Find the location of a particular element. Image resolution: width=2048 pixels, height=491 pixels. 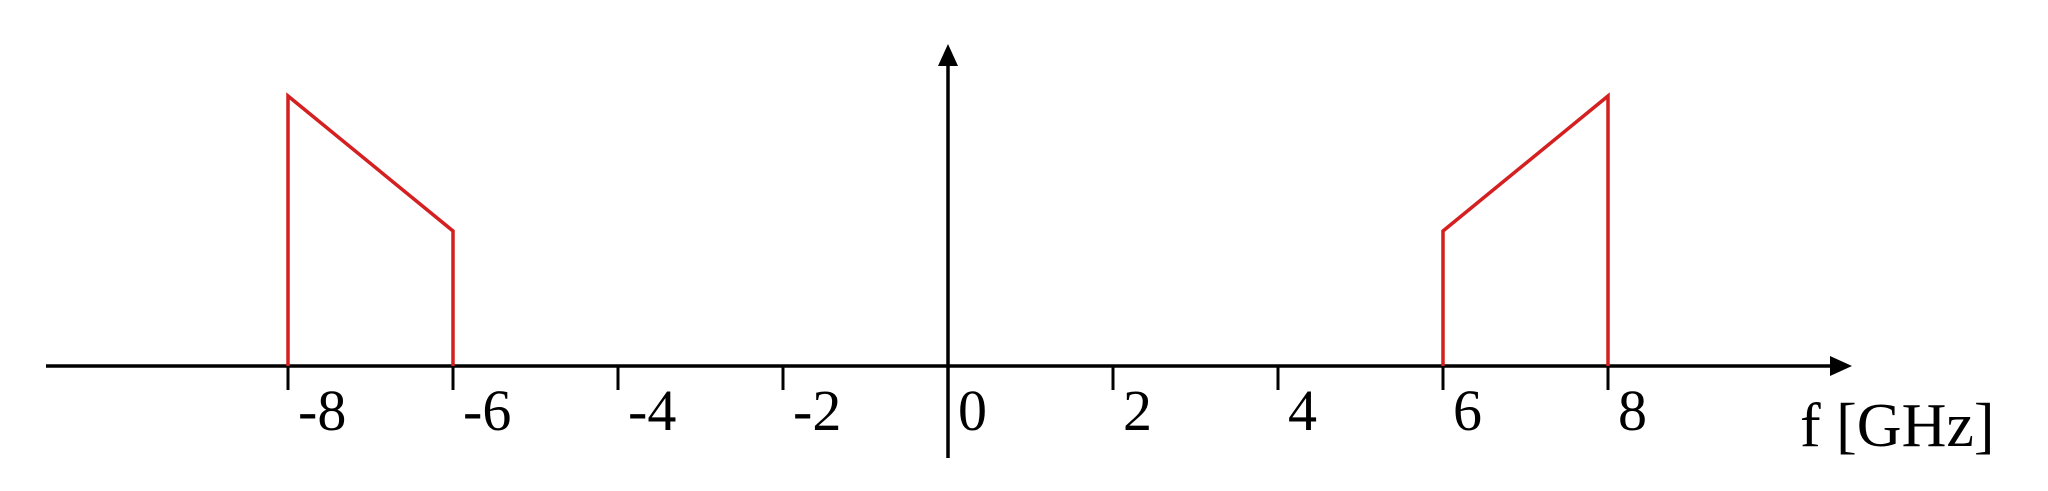

x-tick-label-neg8: -8 is located at coordinates (322, 410).